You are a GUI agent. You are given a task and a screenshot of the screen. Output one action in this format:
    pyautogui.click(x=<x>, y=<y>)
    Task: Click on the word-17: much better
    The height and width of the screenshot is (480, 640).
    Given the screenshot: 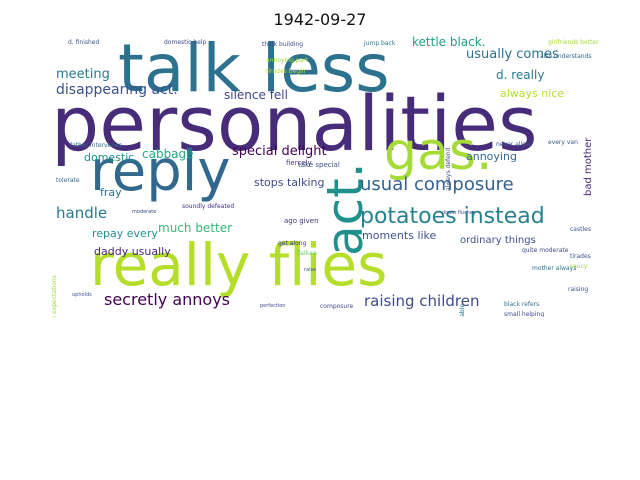 What is the action you would take?
    pyautogui.click(x=195, y=228)
    